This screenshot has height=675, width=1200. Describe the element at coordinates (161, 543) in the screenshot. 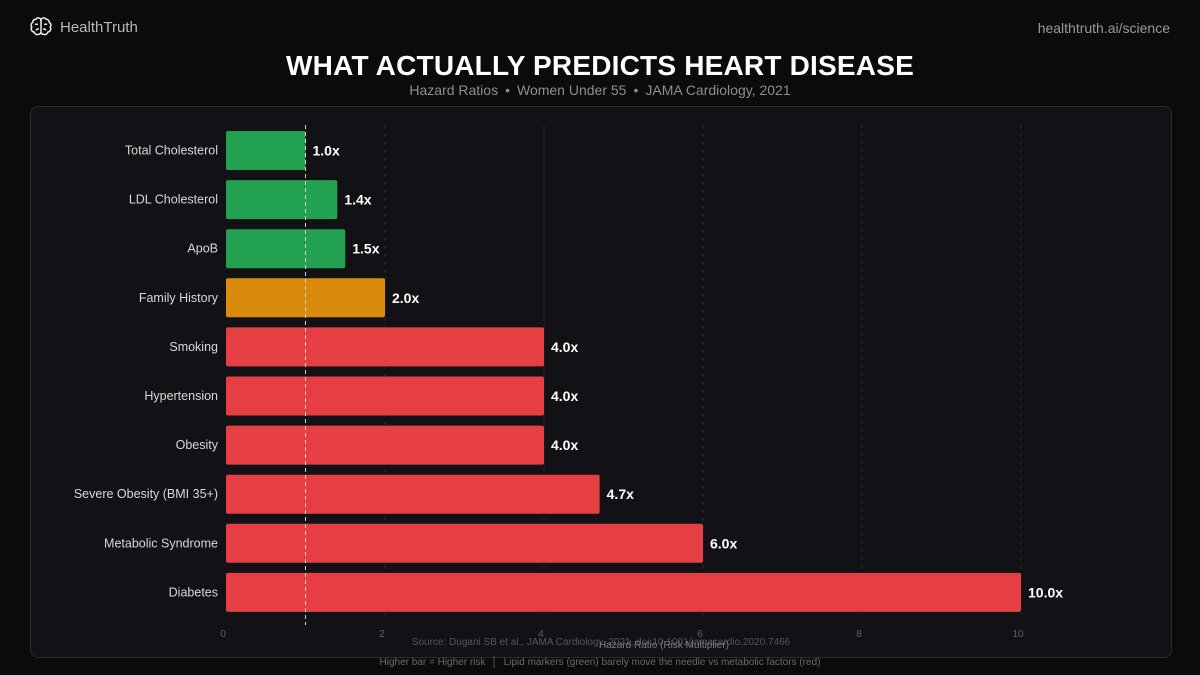

I see `category-label: Metabolic Syndrome` at that location.